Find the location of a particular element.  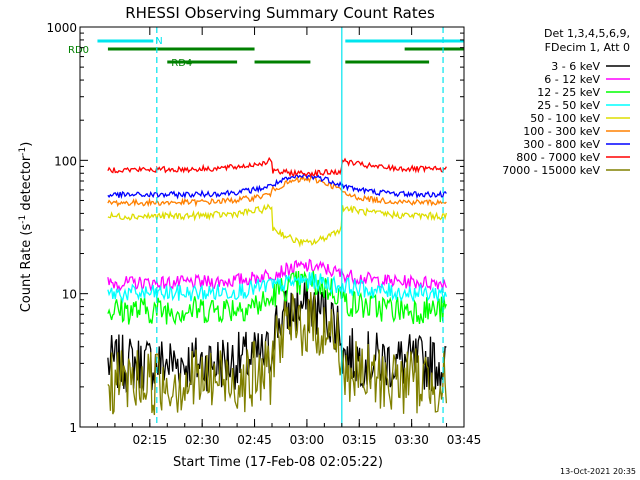

legend-label-6: 300 - 800 keV is located at coordinates (561, 144).